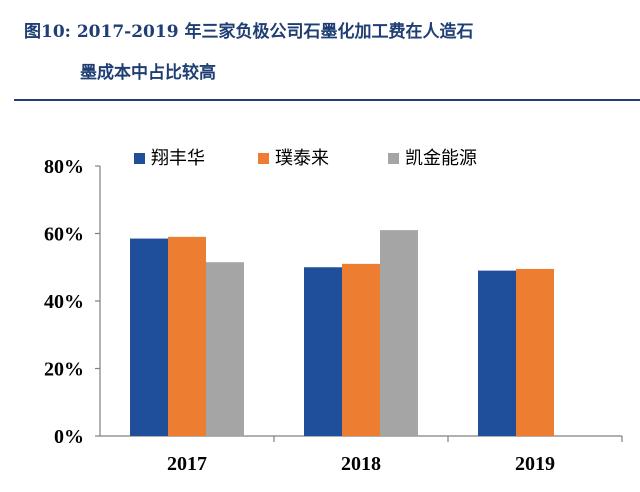  I want to click on y-tick-label: 0%, so click(69, 437).